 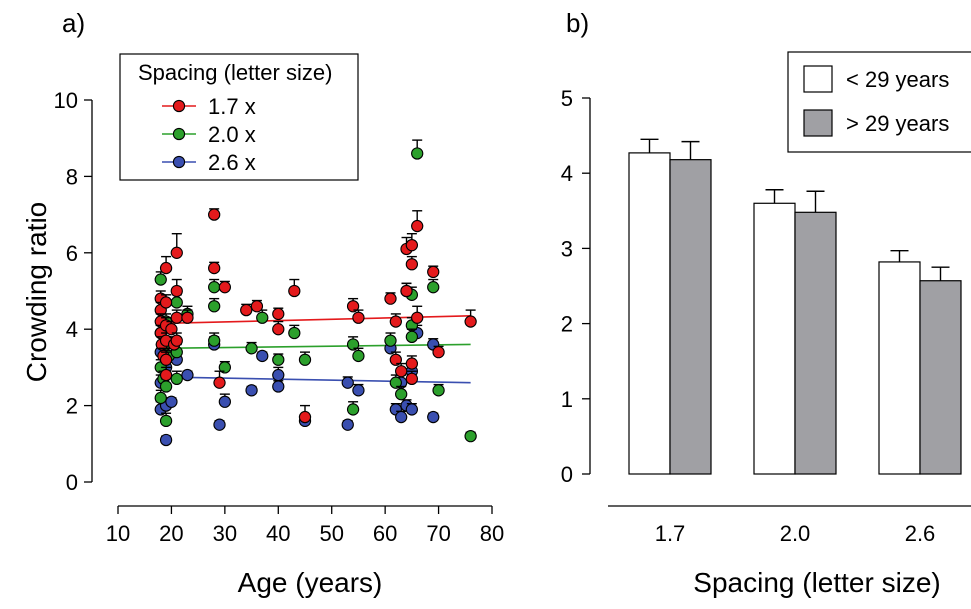 I want to click on y-tick-label: 6, so click(x=72, y=253).